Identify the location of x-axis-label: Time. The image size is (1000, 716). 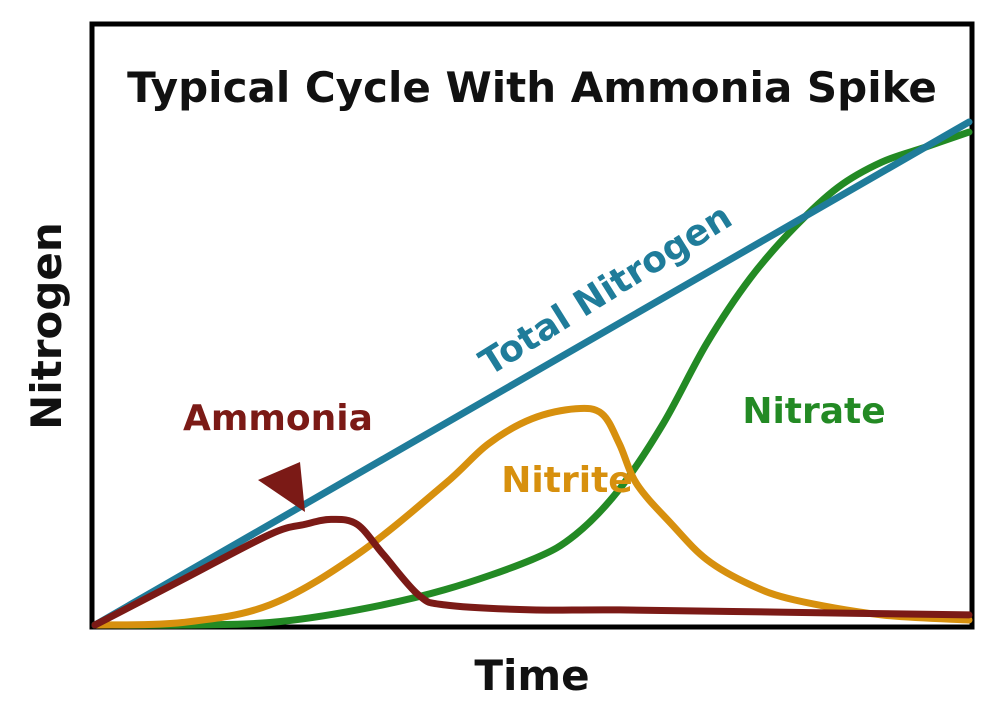
(531, 675).